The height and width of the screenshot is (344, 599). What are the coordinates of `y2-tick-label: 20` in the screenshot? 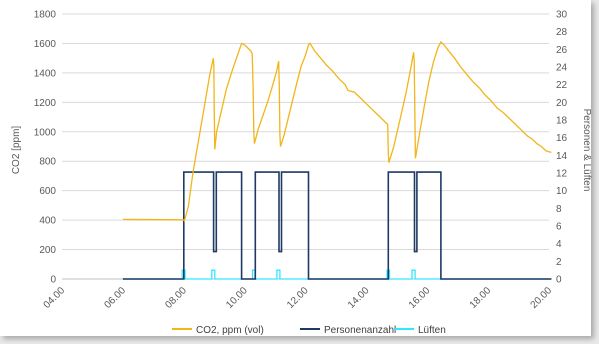 It's located at (562, 103).